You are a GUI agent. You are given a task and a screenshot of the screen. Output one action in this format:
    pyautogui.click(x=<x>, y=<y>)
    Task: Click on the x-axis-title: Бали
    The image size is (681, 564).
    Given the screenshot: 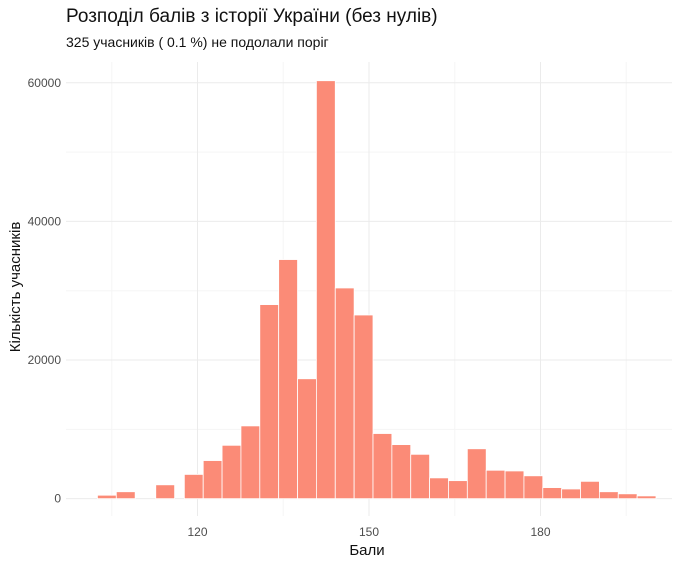 What is the action you would take?
    pyautogui.click(x=366, y=550)
    